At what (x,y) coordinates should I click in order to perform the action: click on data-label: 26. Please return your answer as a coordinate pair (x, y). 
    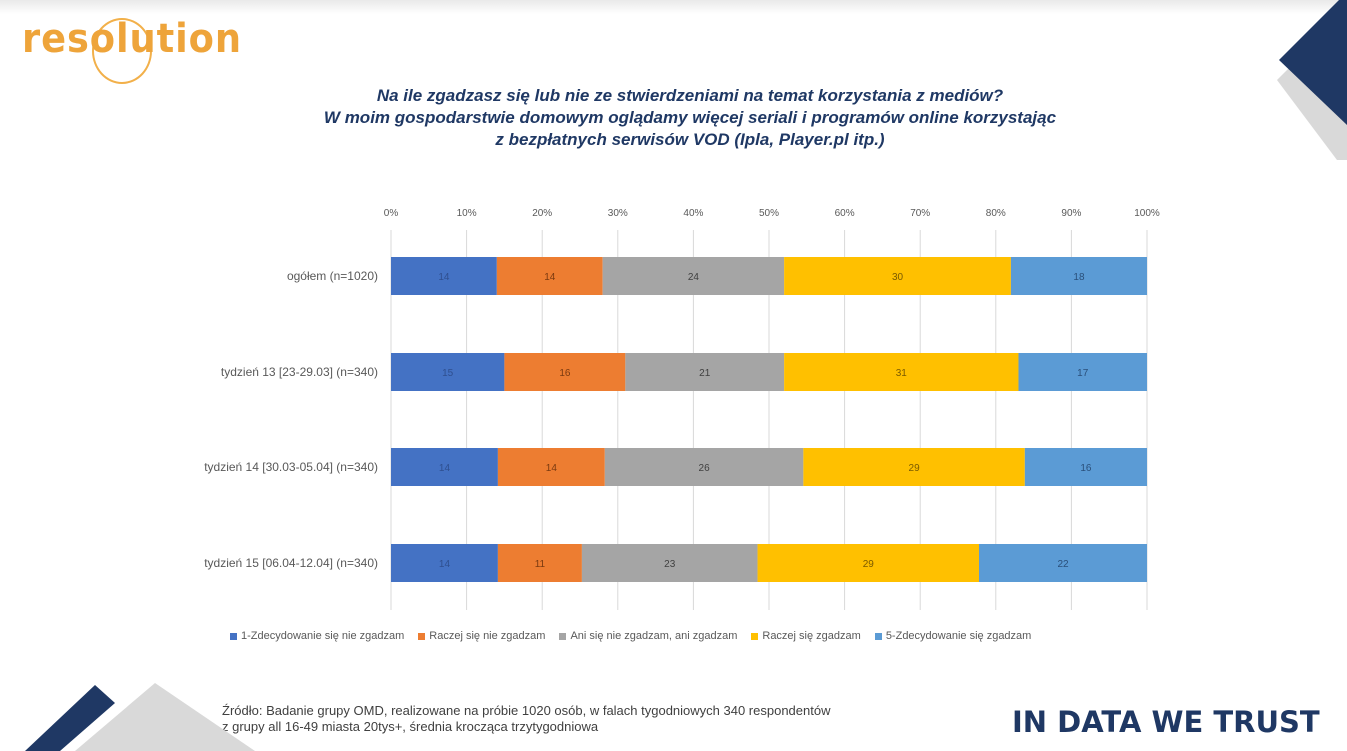
    Looking at the image, I should click on (705, 468).